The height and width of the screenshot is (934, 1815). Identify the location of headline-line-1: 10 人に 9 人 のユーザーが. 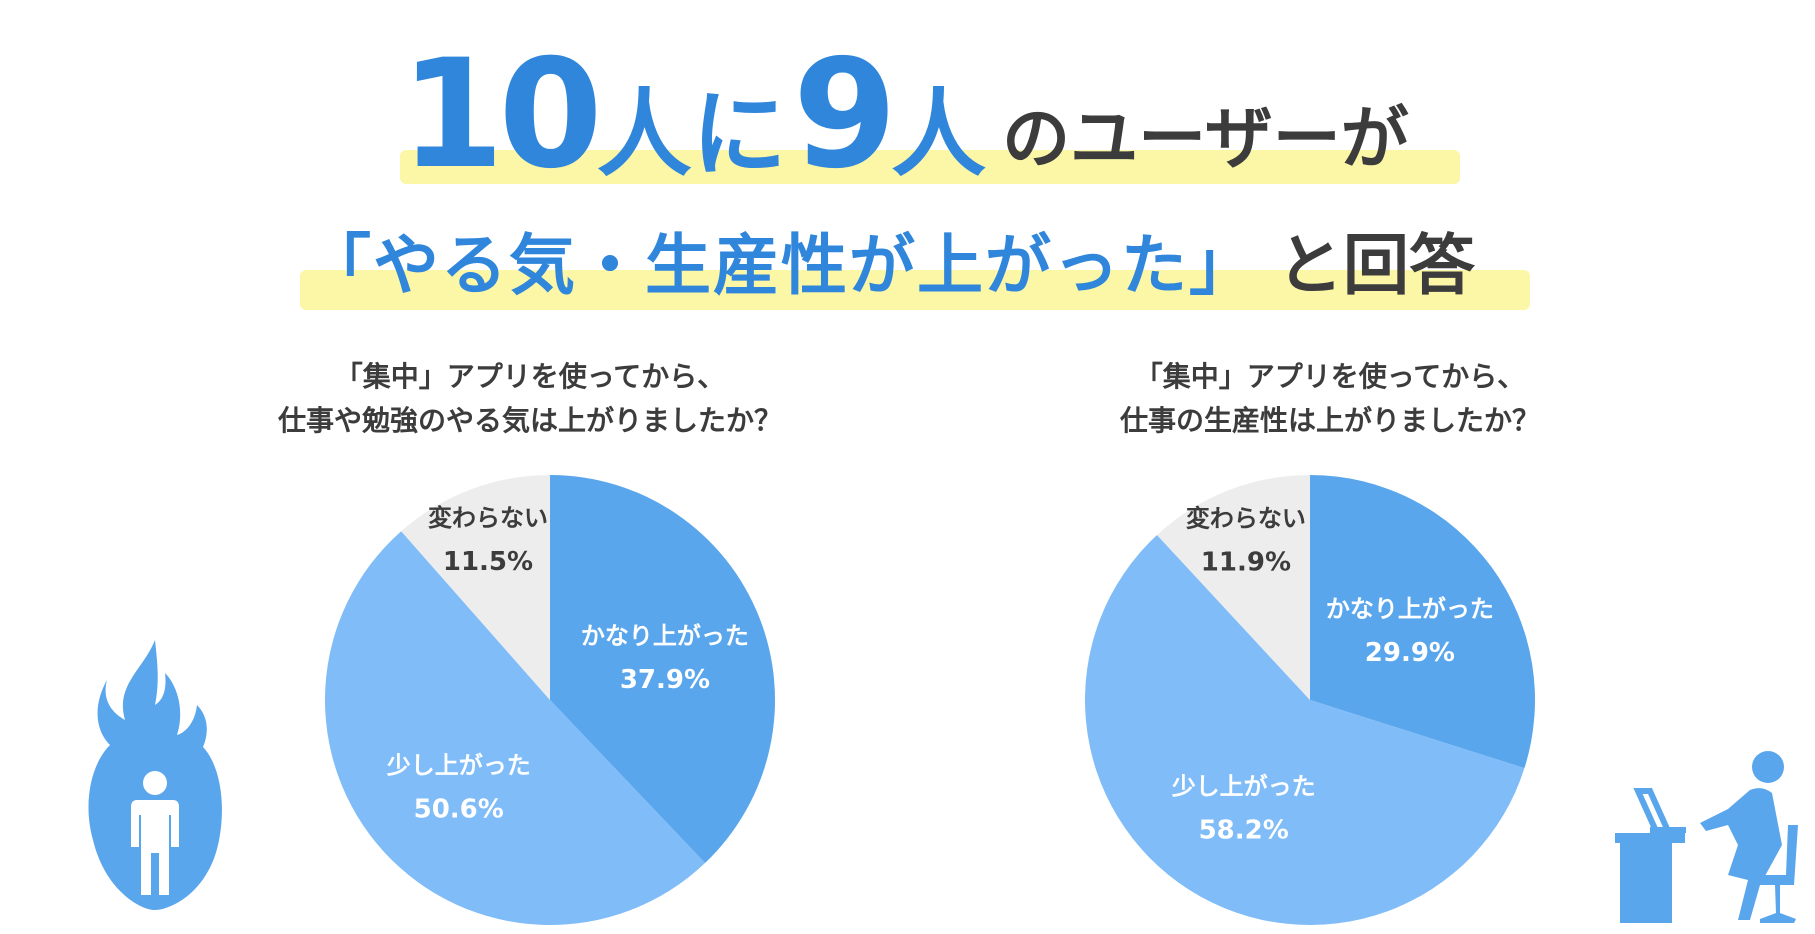
(904, 115).